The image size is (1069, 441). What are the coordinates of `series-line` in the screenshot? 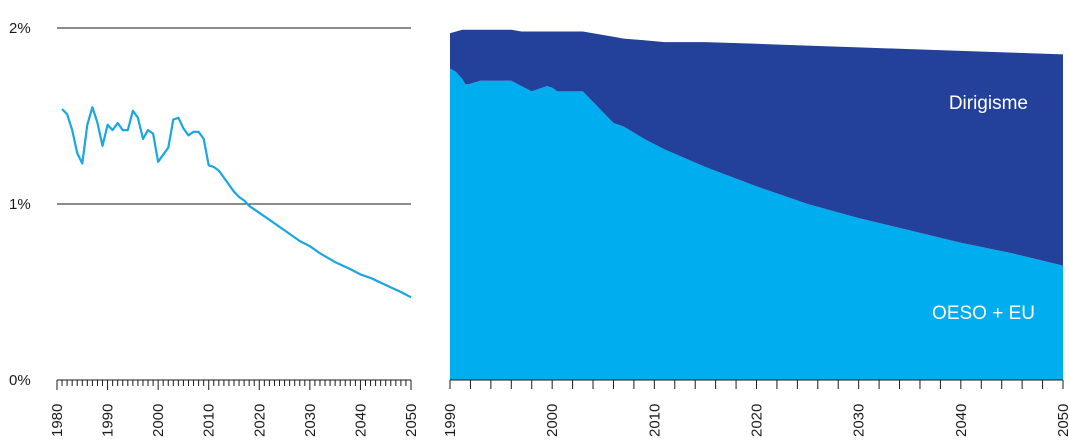 It's located at (236, 202).